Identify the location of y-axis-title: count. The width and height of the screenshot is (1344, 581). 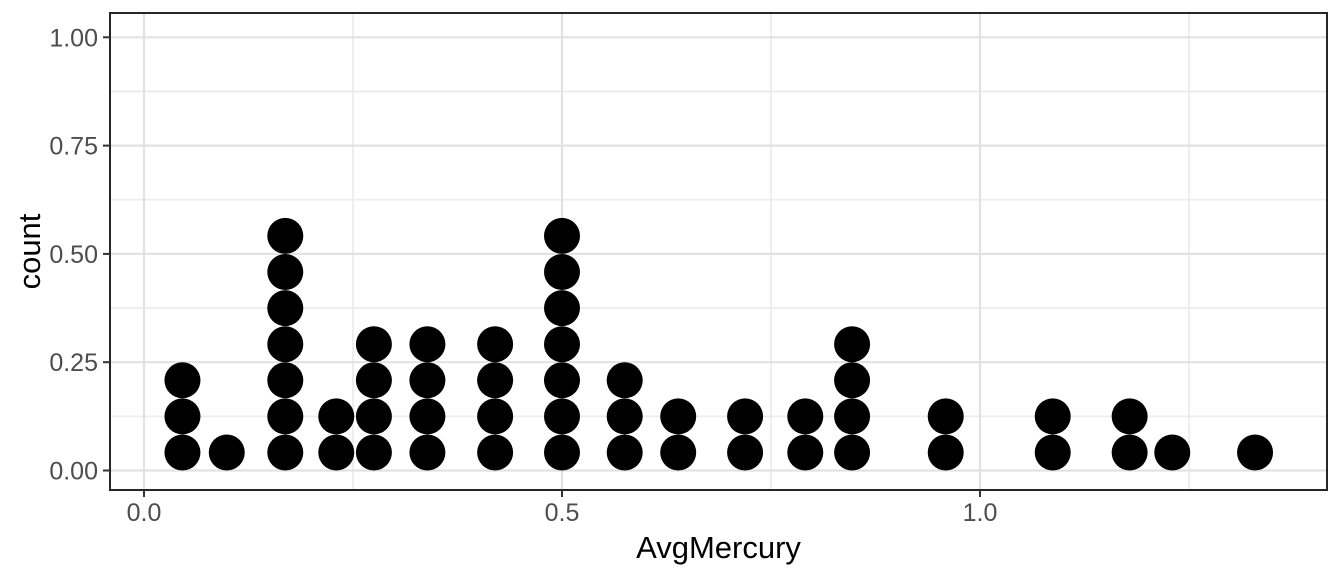
(29, 251).